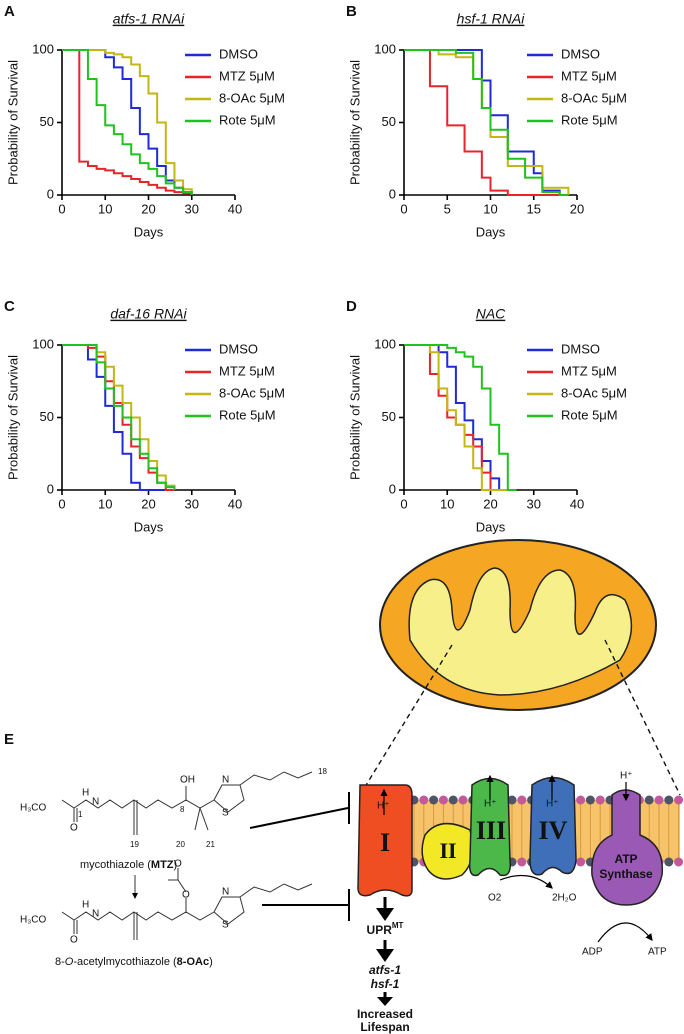 The image size is (684, 1034). Describe the element at coordinates (398, 925) in the screenshot. I see `upr-sup: MT` at that location.